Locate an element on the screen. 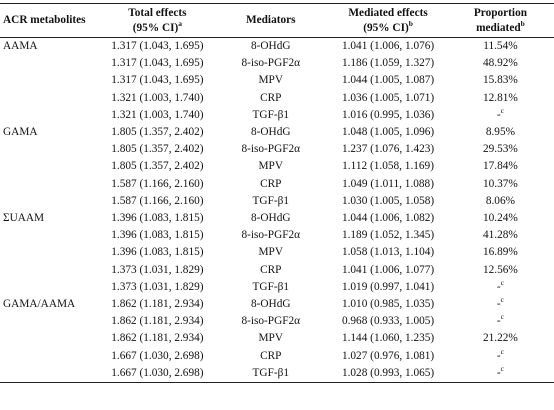  cell-mediated-effect-text: 1.044 (1.006, 1.082) is located at coordinates (388, 218).